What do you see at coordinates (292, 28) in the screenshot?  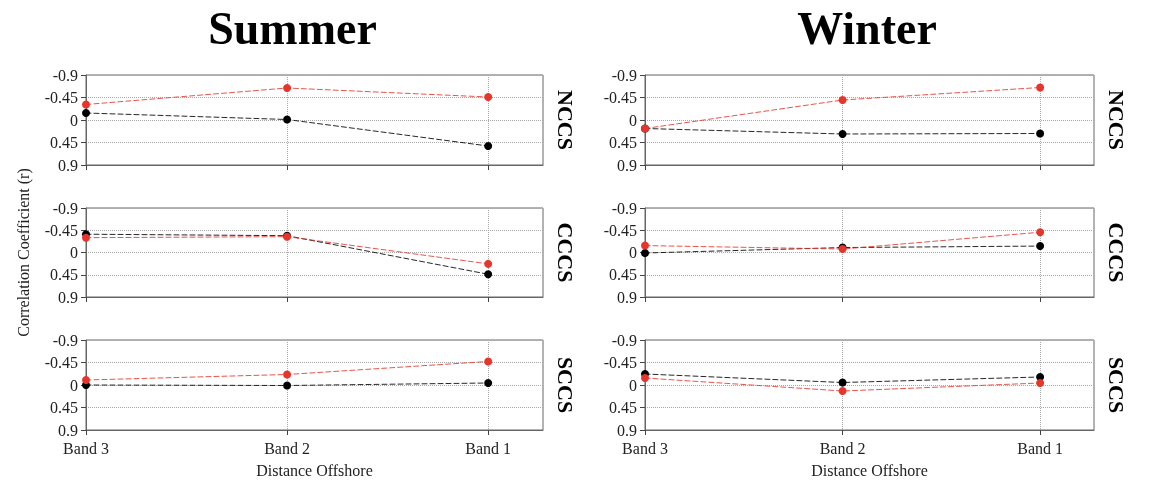 I see `chart-title: Summer` at bounding box center [292, 28].